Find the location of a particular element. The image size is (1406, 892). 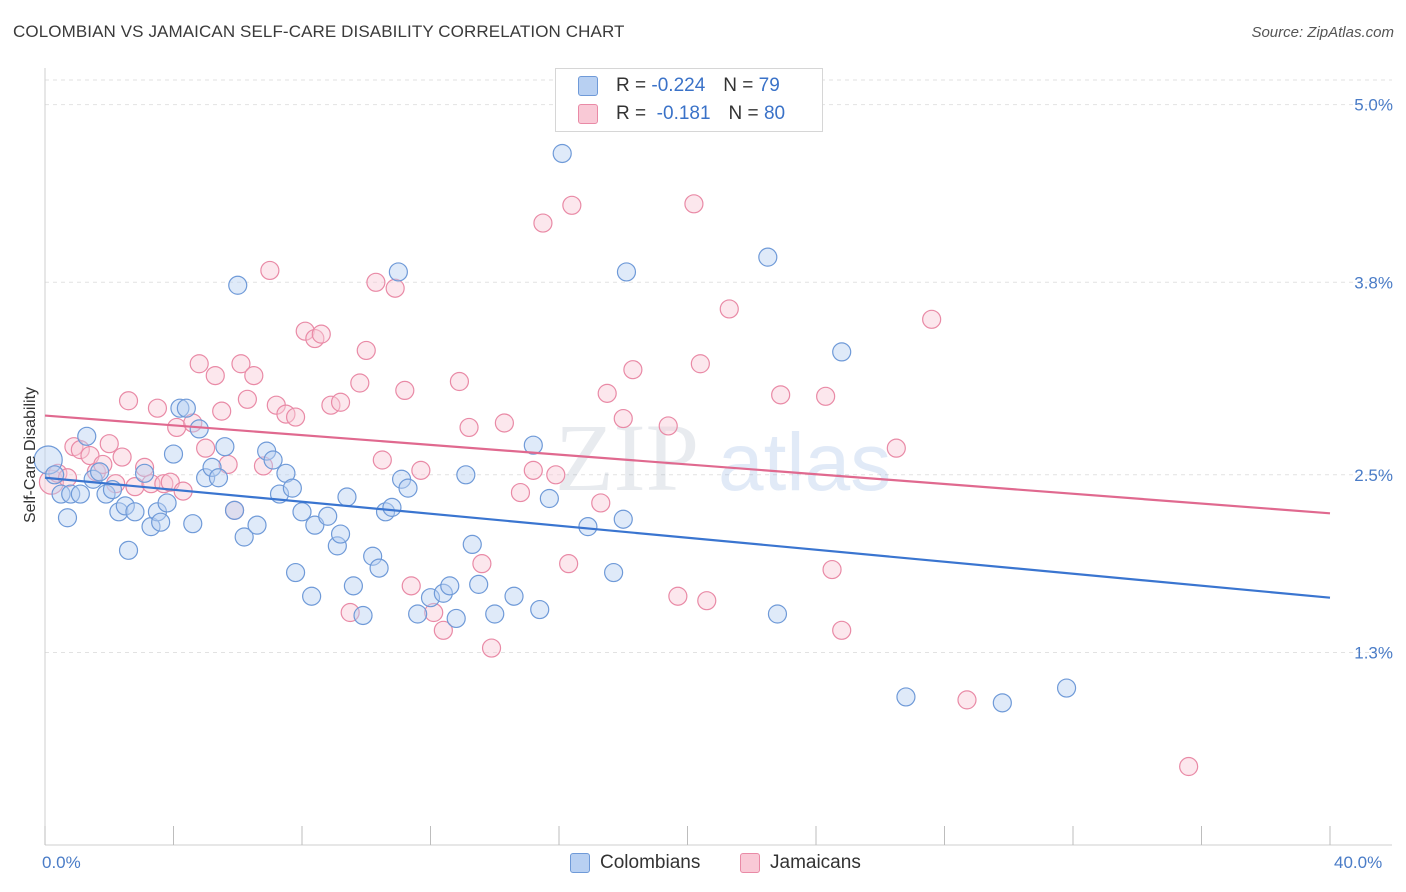

legend-row-jamaicans: R = -0.181 N = 80 is located at coordinates (681, 114).